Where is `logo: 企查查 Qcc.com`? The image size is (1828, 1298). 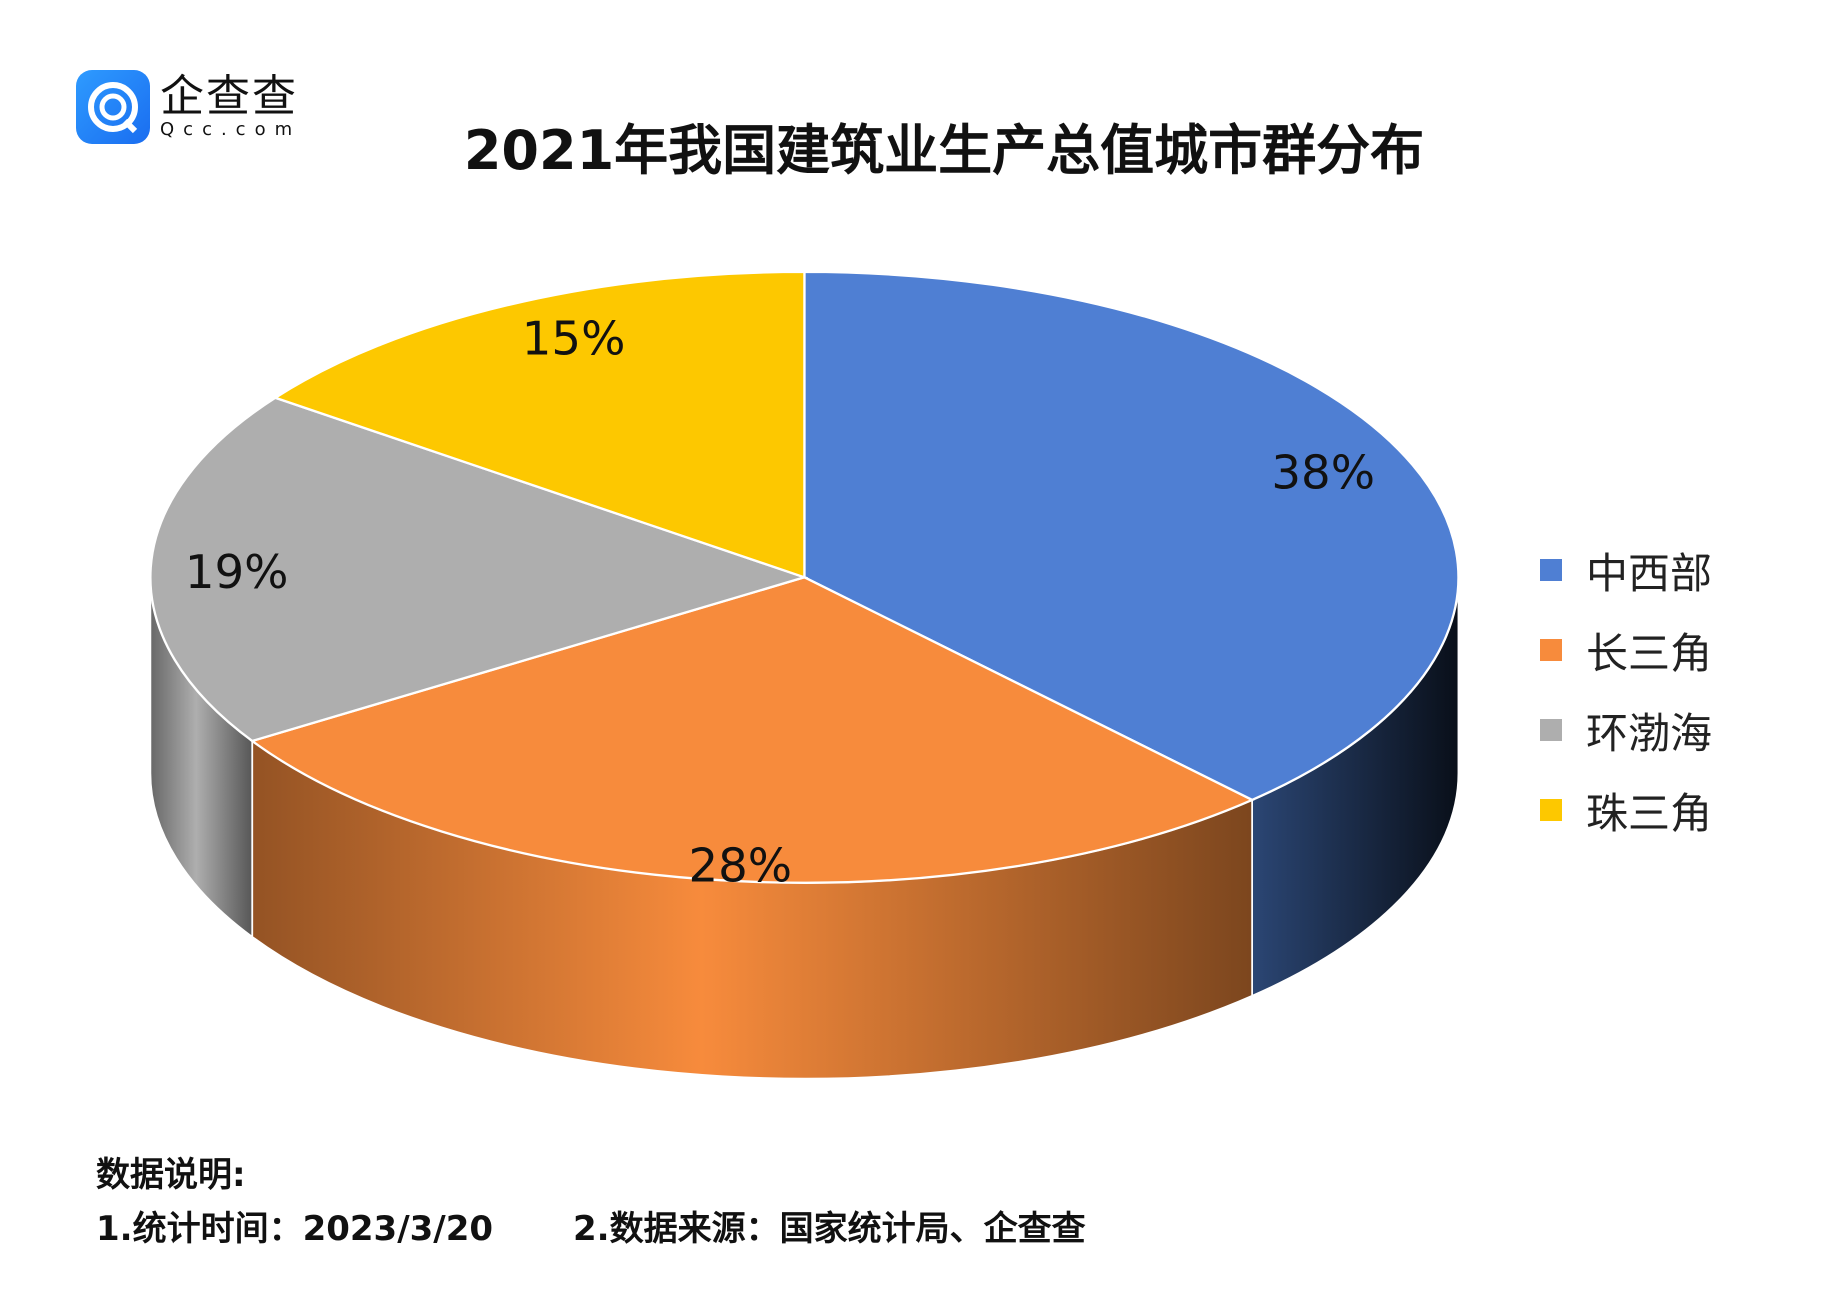 logo: 企查查 Qcc.com is located at coordinates (188, 107).